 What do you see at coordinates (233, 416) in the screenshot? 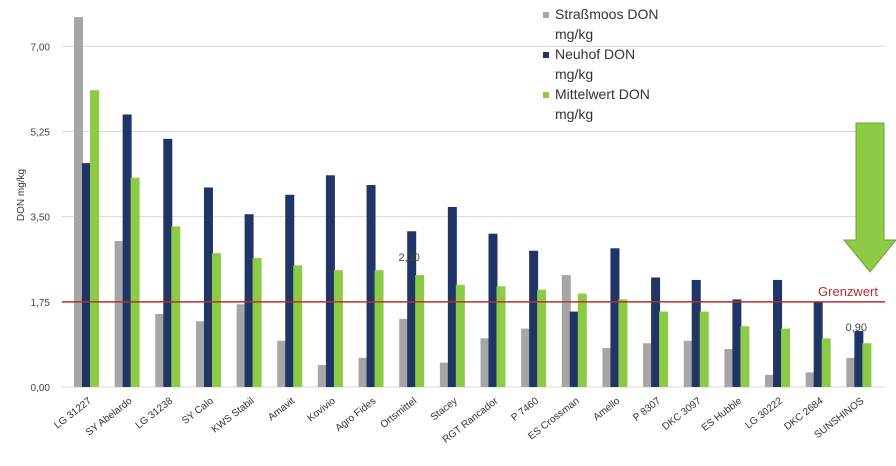
I see `x-tick-label: KWS Stabil` at bounding box center [233, 416].